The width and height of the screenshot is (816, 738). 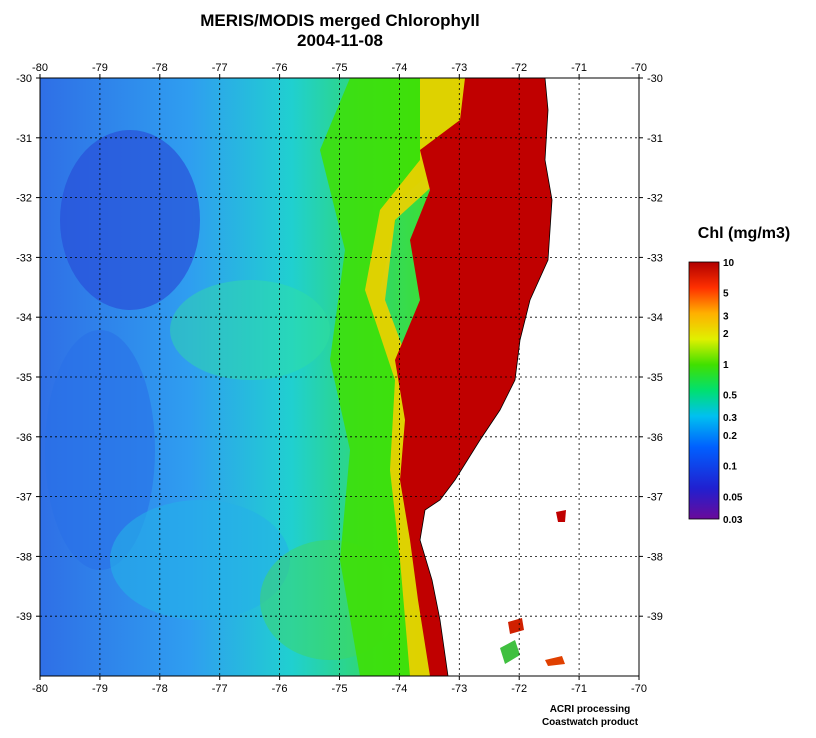 What do you see at coordinates (655, 498) in the screenshot?
I see `lat-label-right: -37` at bounding box center [655, 498].